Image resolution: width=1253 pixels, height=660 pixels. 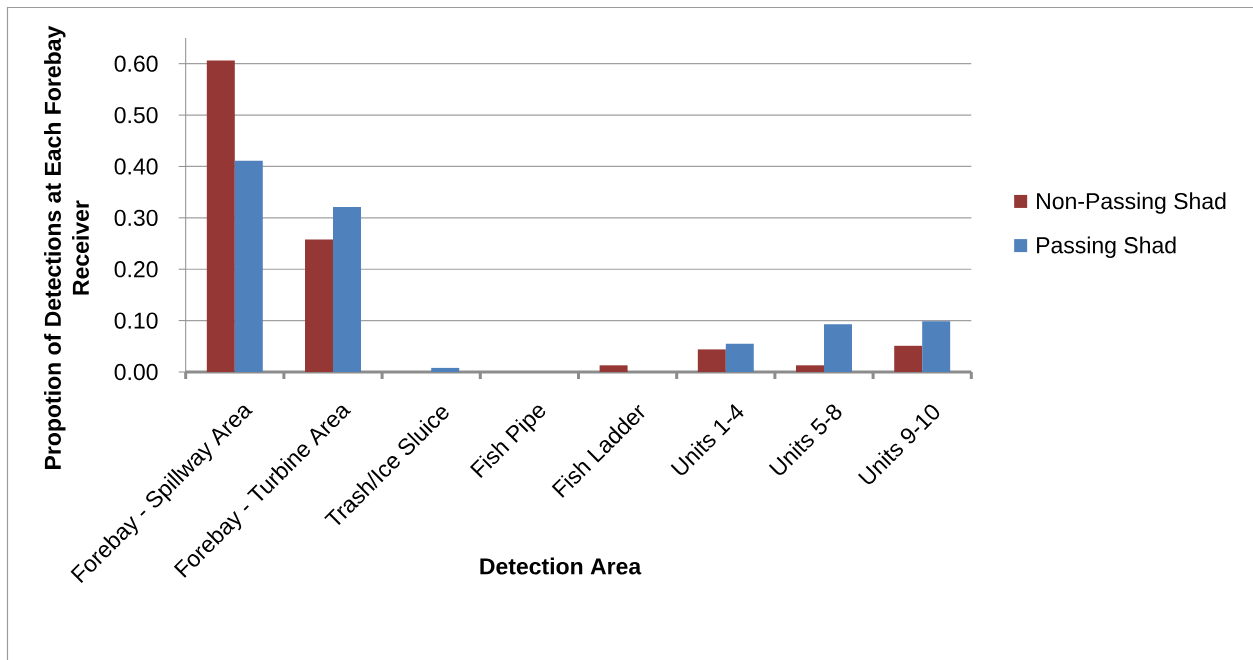 I want to click on y-tick-label: 0.20, so click(x=136, y=269).